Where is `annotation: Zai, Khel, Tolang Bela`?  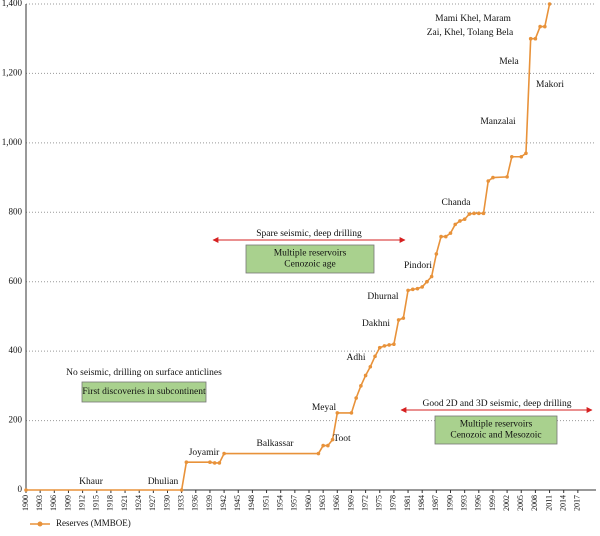 annotation: Zai, Khel, Tolang Bela is located at coordinates (470, 33).